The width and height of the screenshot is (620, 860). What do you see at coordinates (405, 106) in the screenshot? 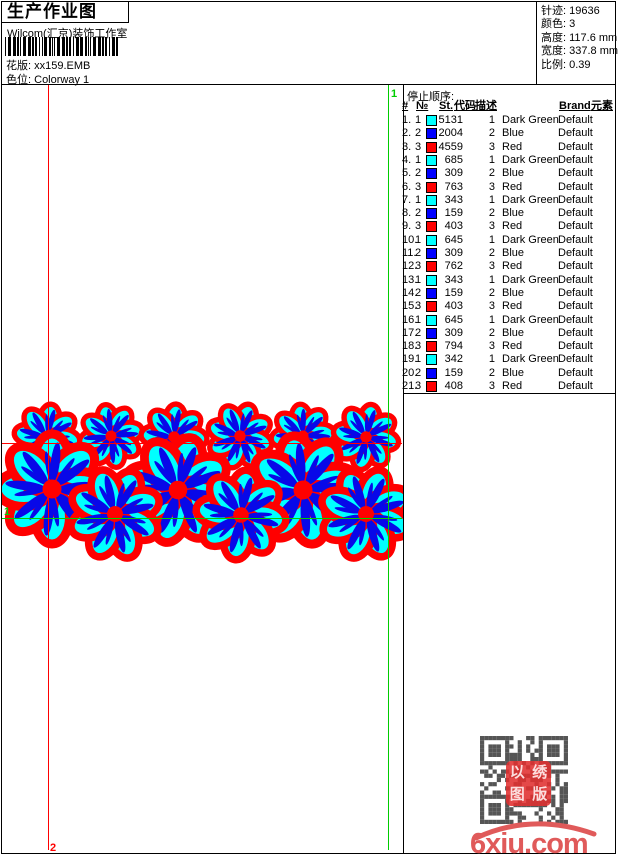
I see `column-header: #` at bounding box center [405, 106].